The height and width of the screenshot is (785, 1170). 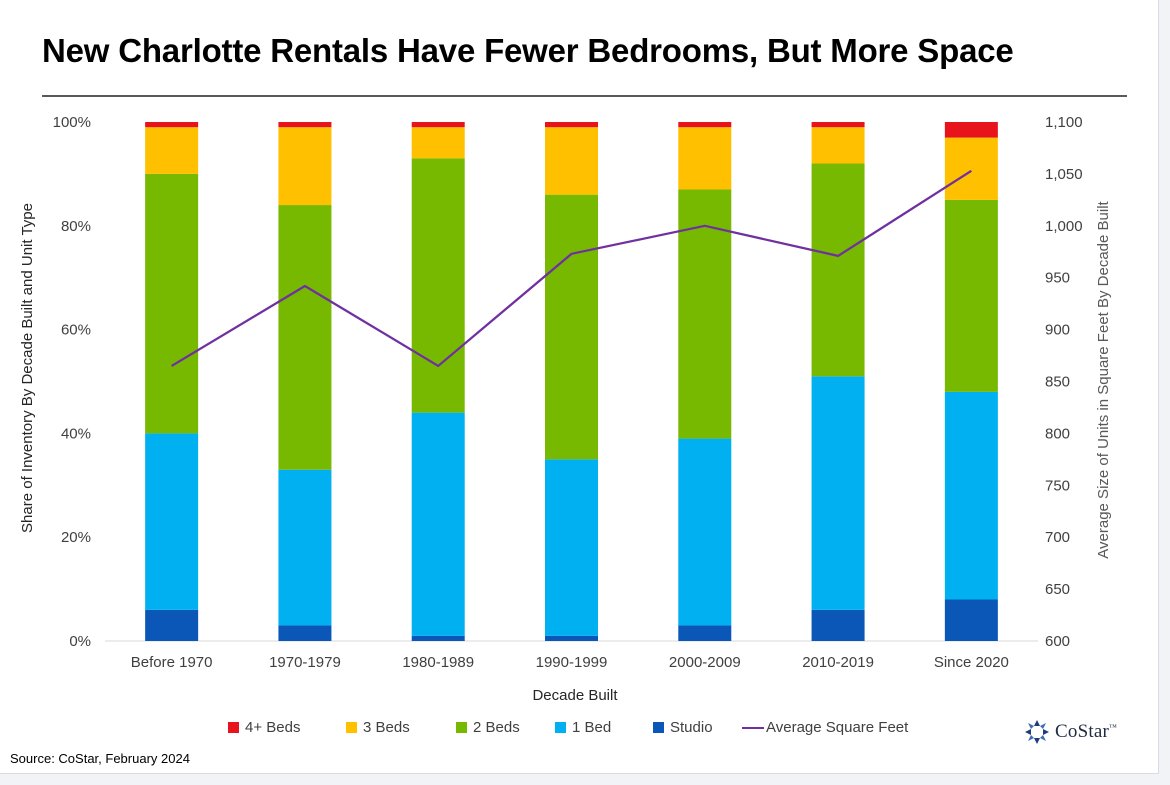 What do you see at coordinates (971, 495) in the screenshot?
I see `bar-1-bed-since-2020` at bounding box center [971, 495].